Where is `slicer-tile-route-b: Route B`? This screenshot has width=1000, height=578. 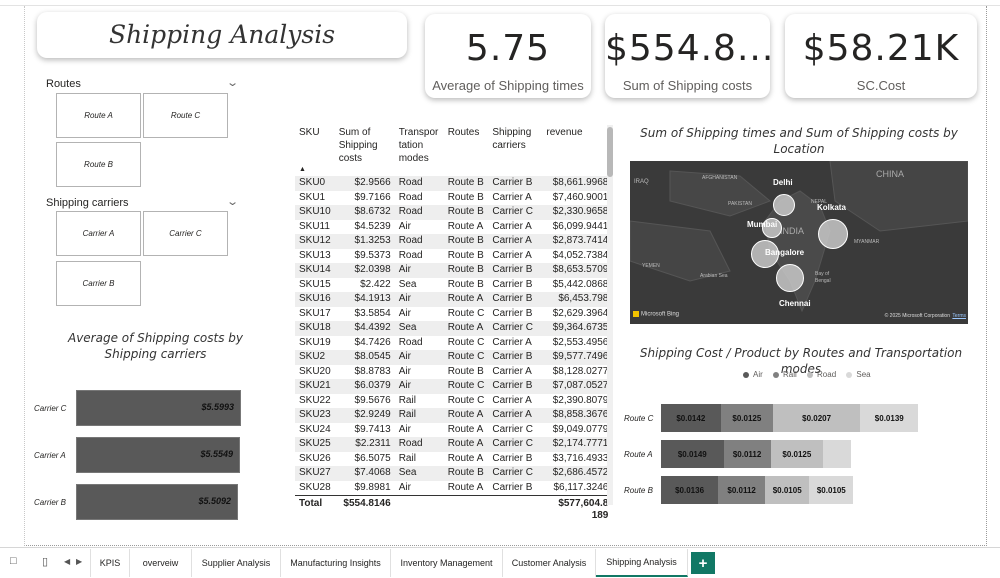
slicer-tile-route-b: Route B is located at coordinates (98, 164).